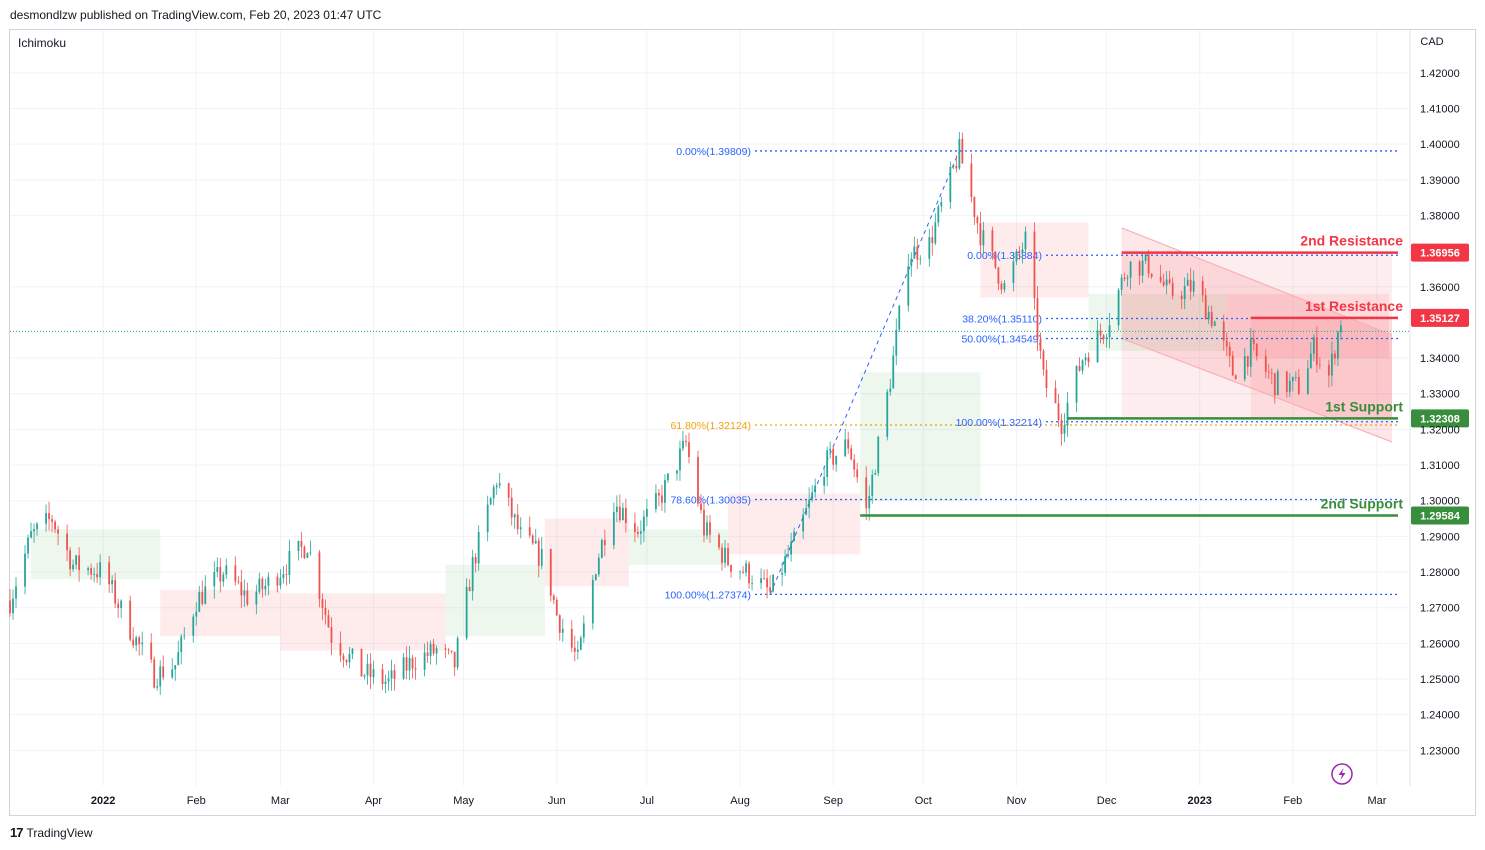 The height and width of the screenshot is (850, 1485). I want to click on lightning-icon, so click(1342, 774).